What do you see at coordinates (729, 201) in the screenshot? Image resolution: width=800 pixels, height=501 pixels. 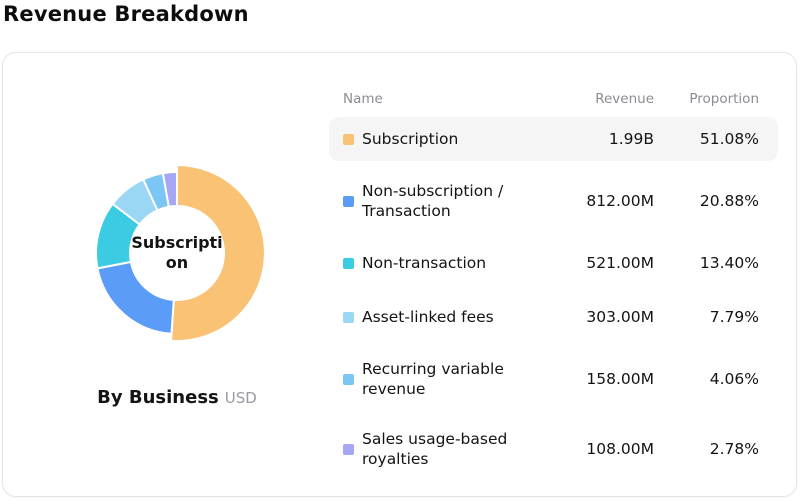 I see `series-proportion: 20.88%` at bounding box center [729, 201].